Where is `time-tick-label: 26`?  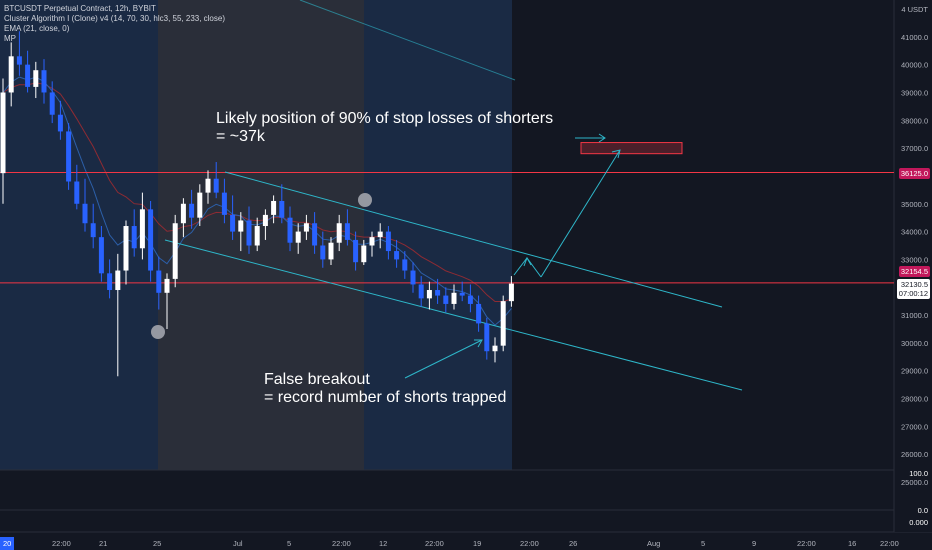
time-tick-label: 26 is located at coordinates (573, 543).